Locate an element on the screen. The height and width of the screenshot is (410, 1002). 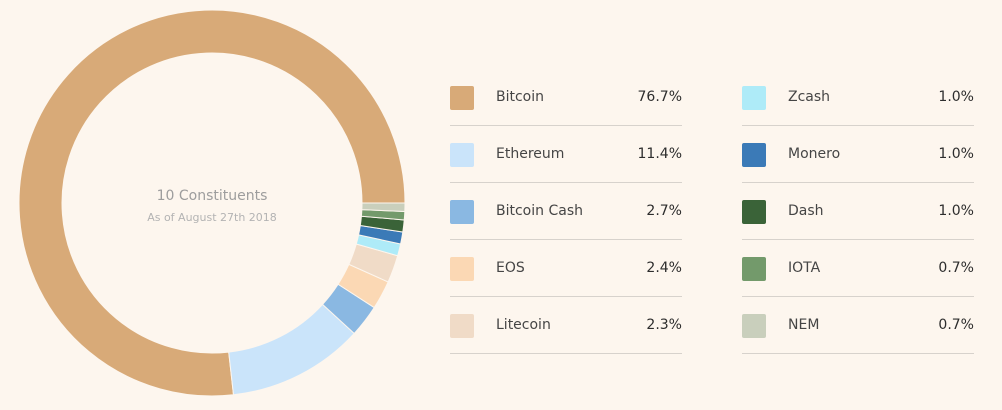
legend-value: 2.7% is located at coordinates (664, 211).